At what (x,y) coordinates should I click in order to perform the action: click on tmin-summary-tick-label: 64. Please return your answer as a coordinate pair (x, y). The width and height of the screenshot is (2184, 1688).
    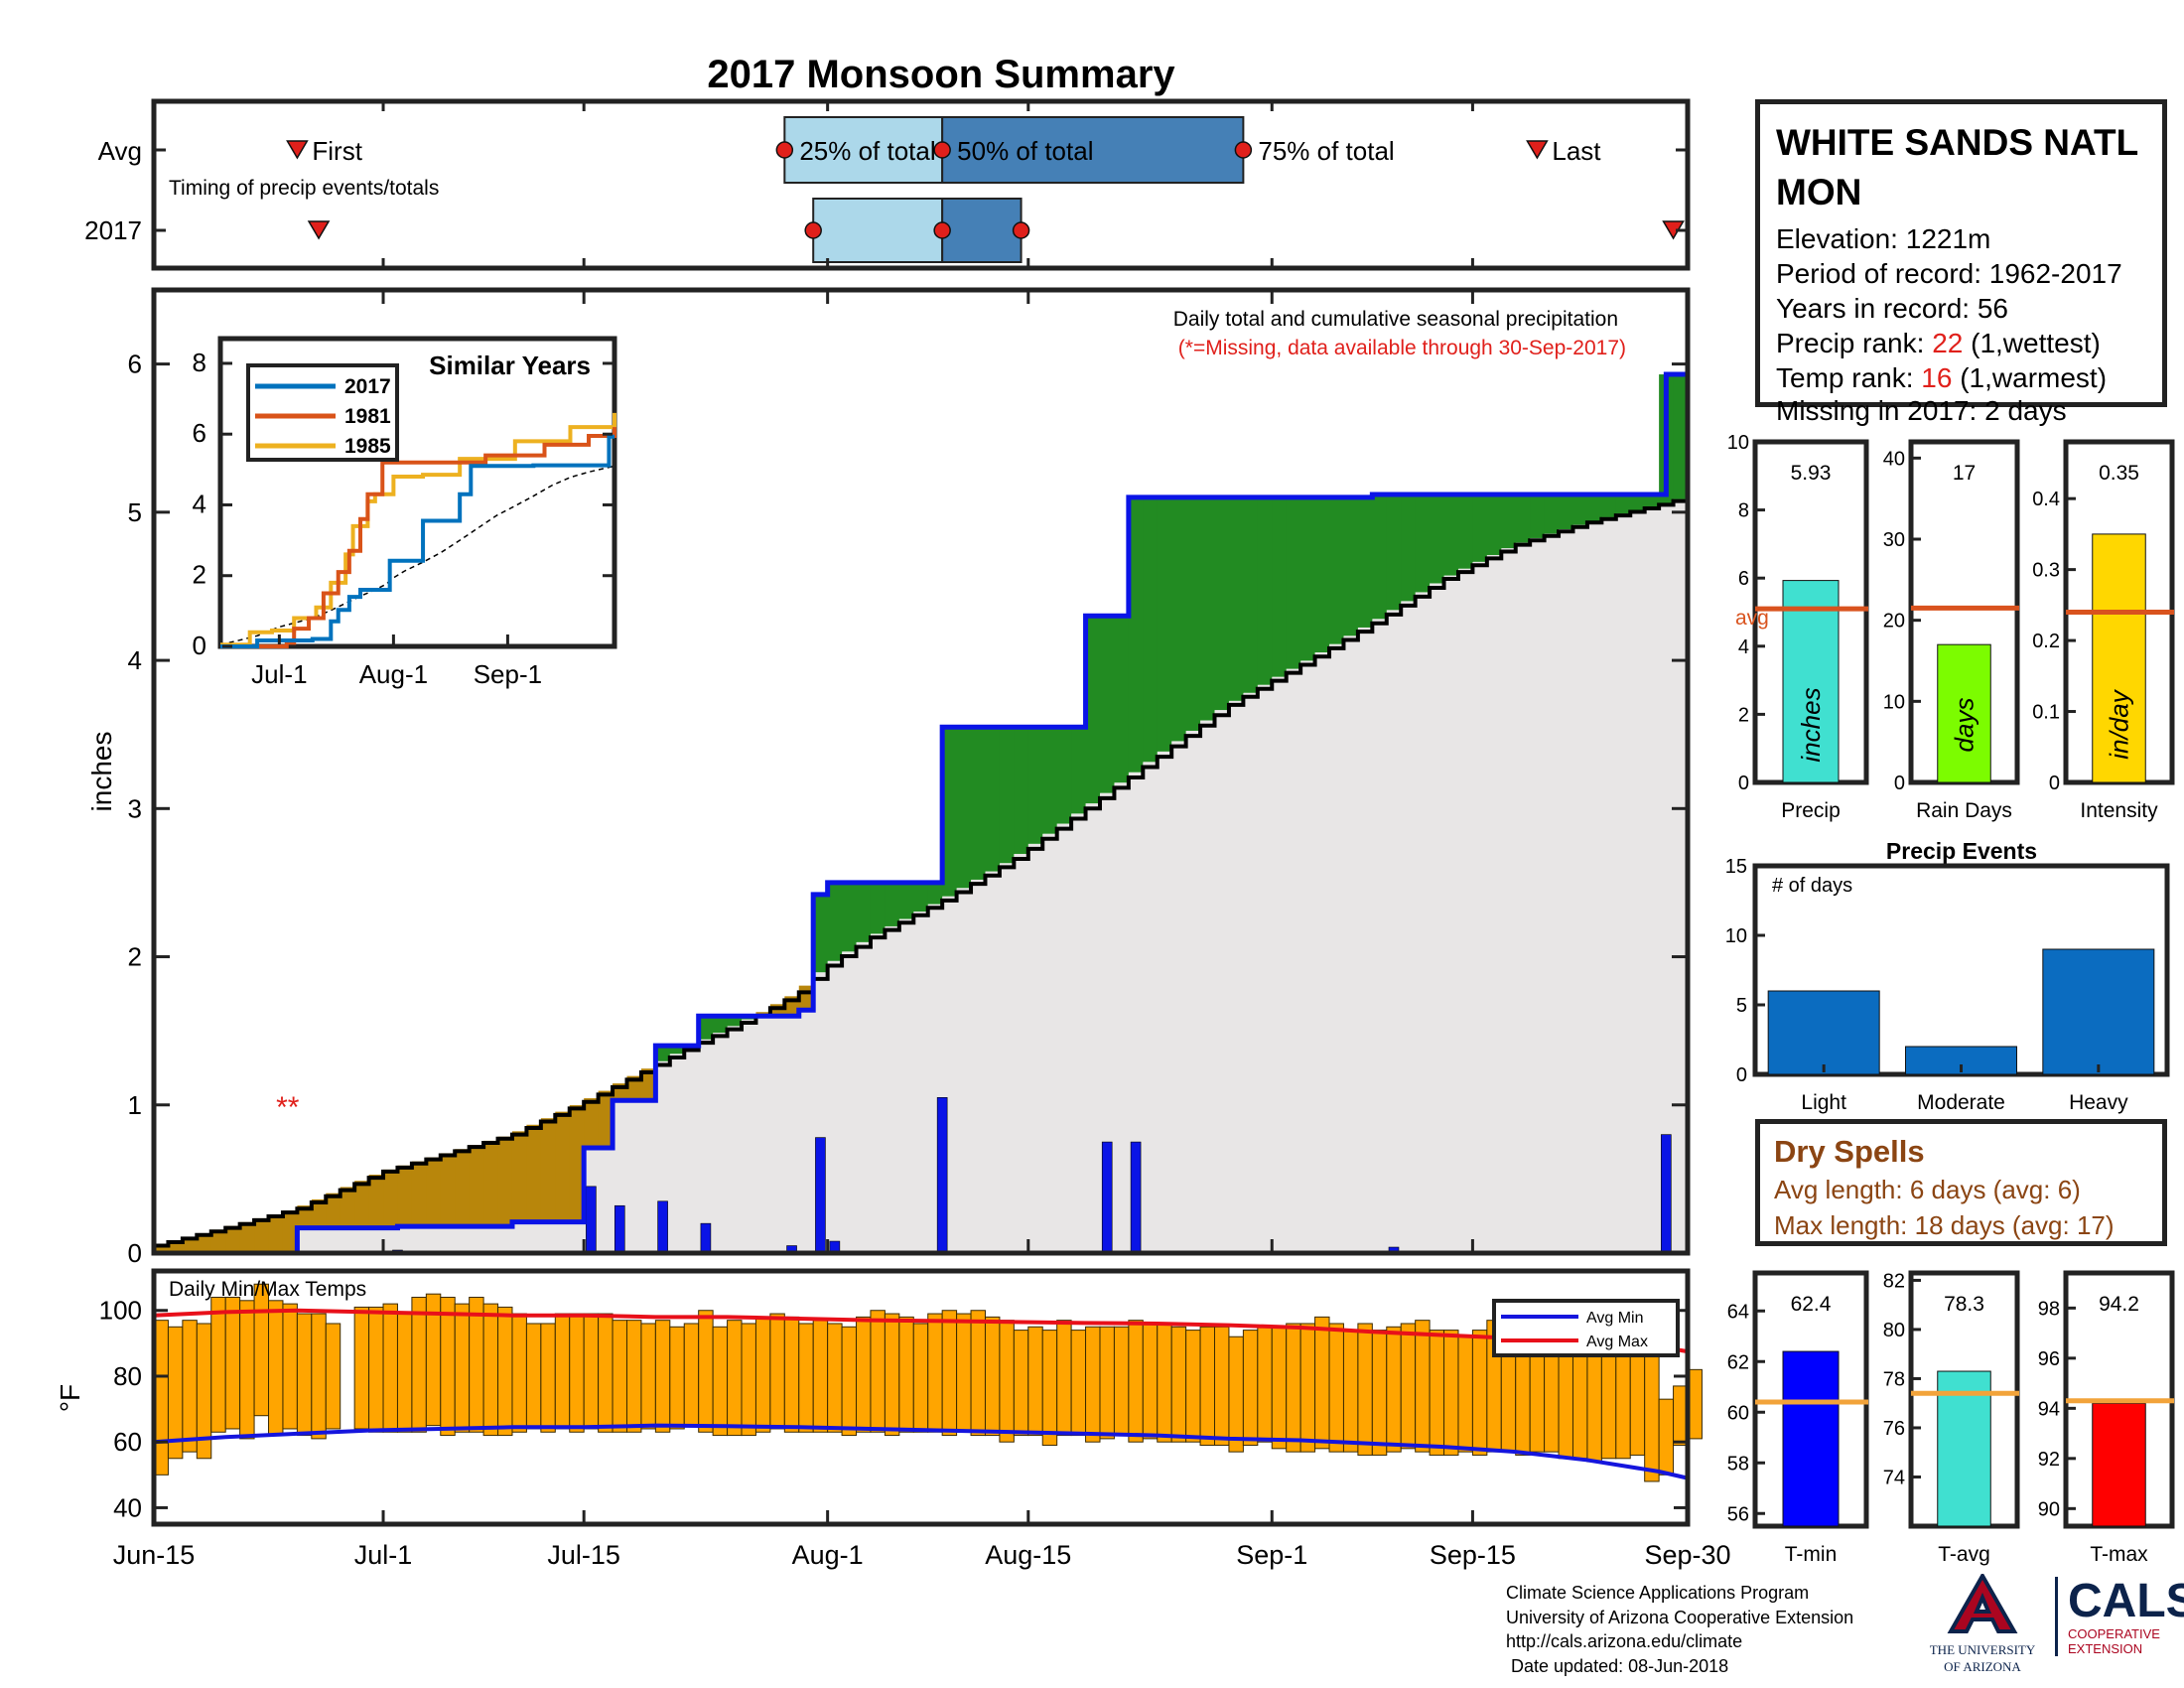
    Looking at the image, I should click on (1738, 1312).